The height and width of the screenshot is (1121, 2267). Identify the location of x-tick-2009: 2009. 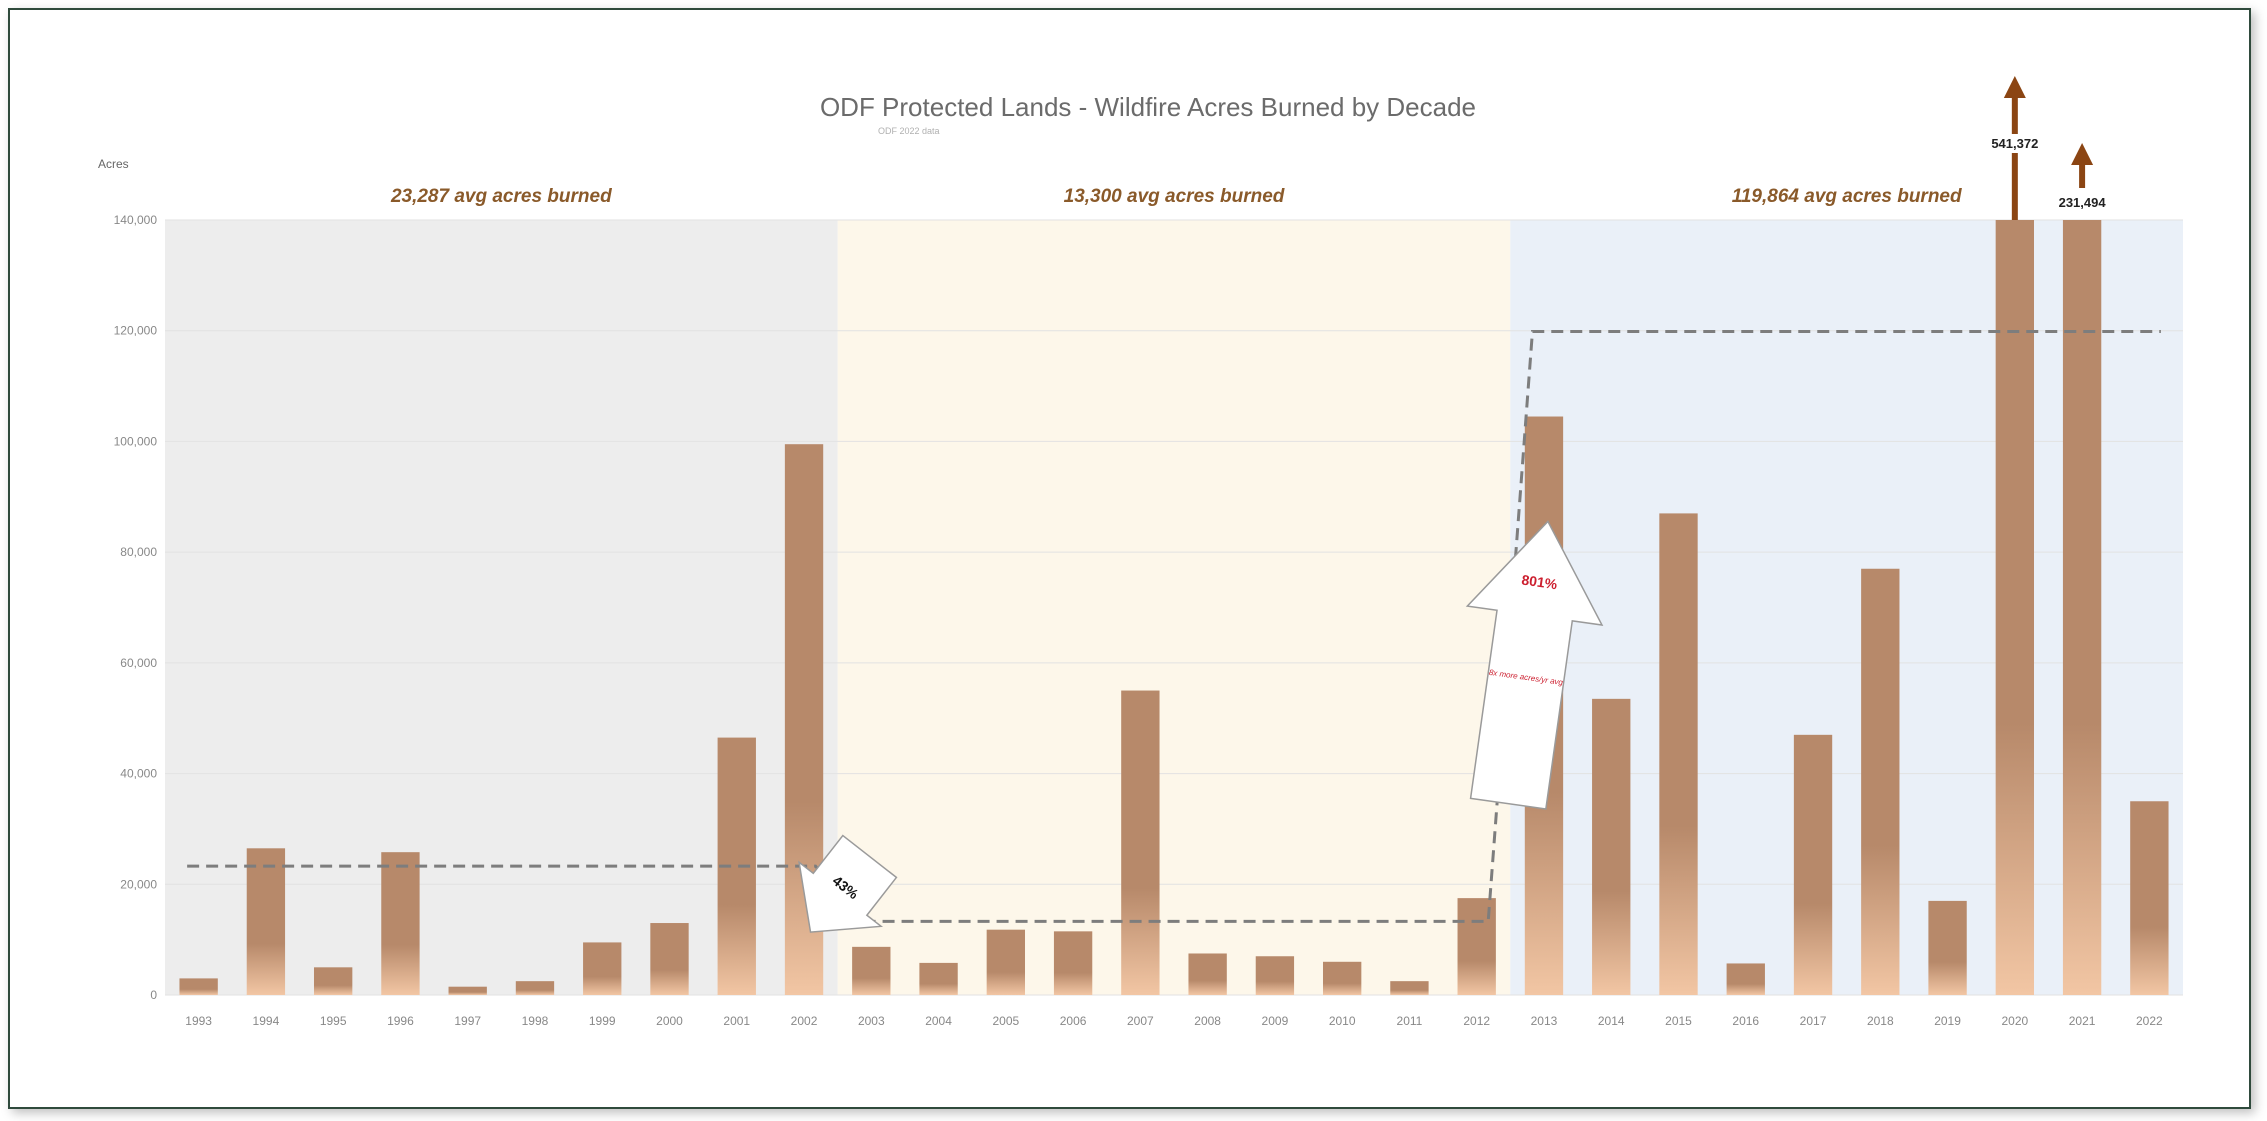
(1275, 1021).